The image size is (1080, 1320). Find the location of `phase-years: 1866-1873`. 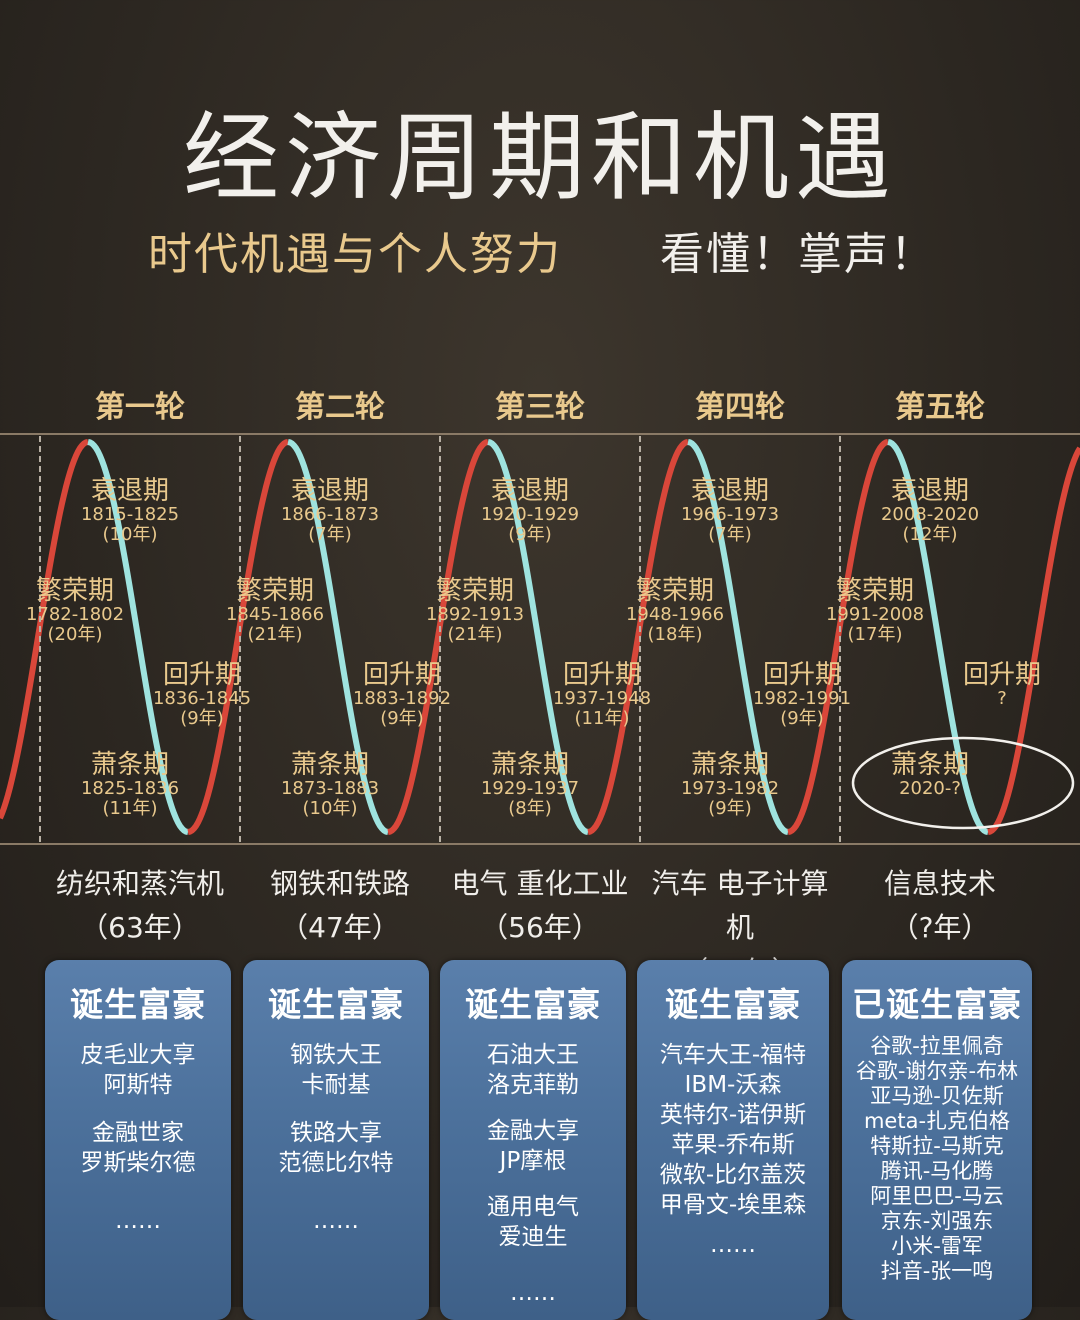

phase-years: 1866-1873 is located at coordinates (330, 514).